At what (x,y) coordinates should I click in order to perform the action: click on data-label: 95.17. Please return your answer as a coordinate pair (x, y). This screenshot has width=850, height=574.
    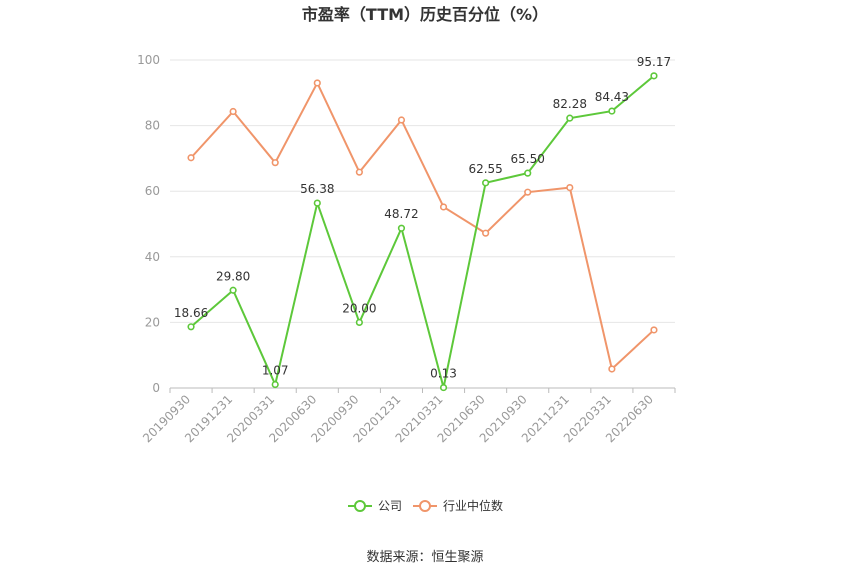
    Looking at the image, I should click on (654, 62).